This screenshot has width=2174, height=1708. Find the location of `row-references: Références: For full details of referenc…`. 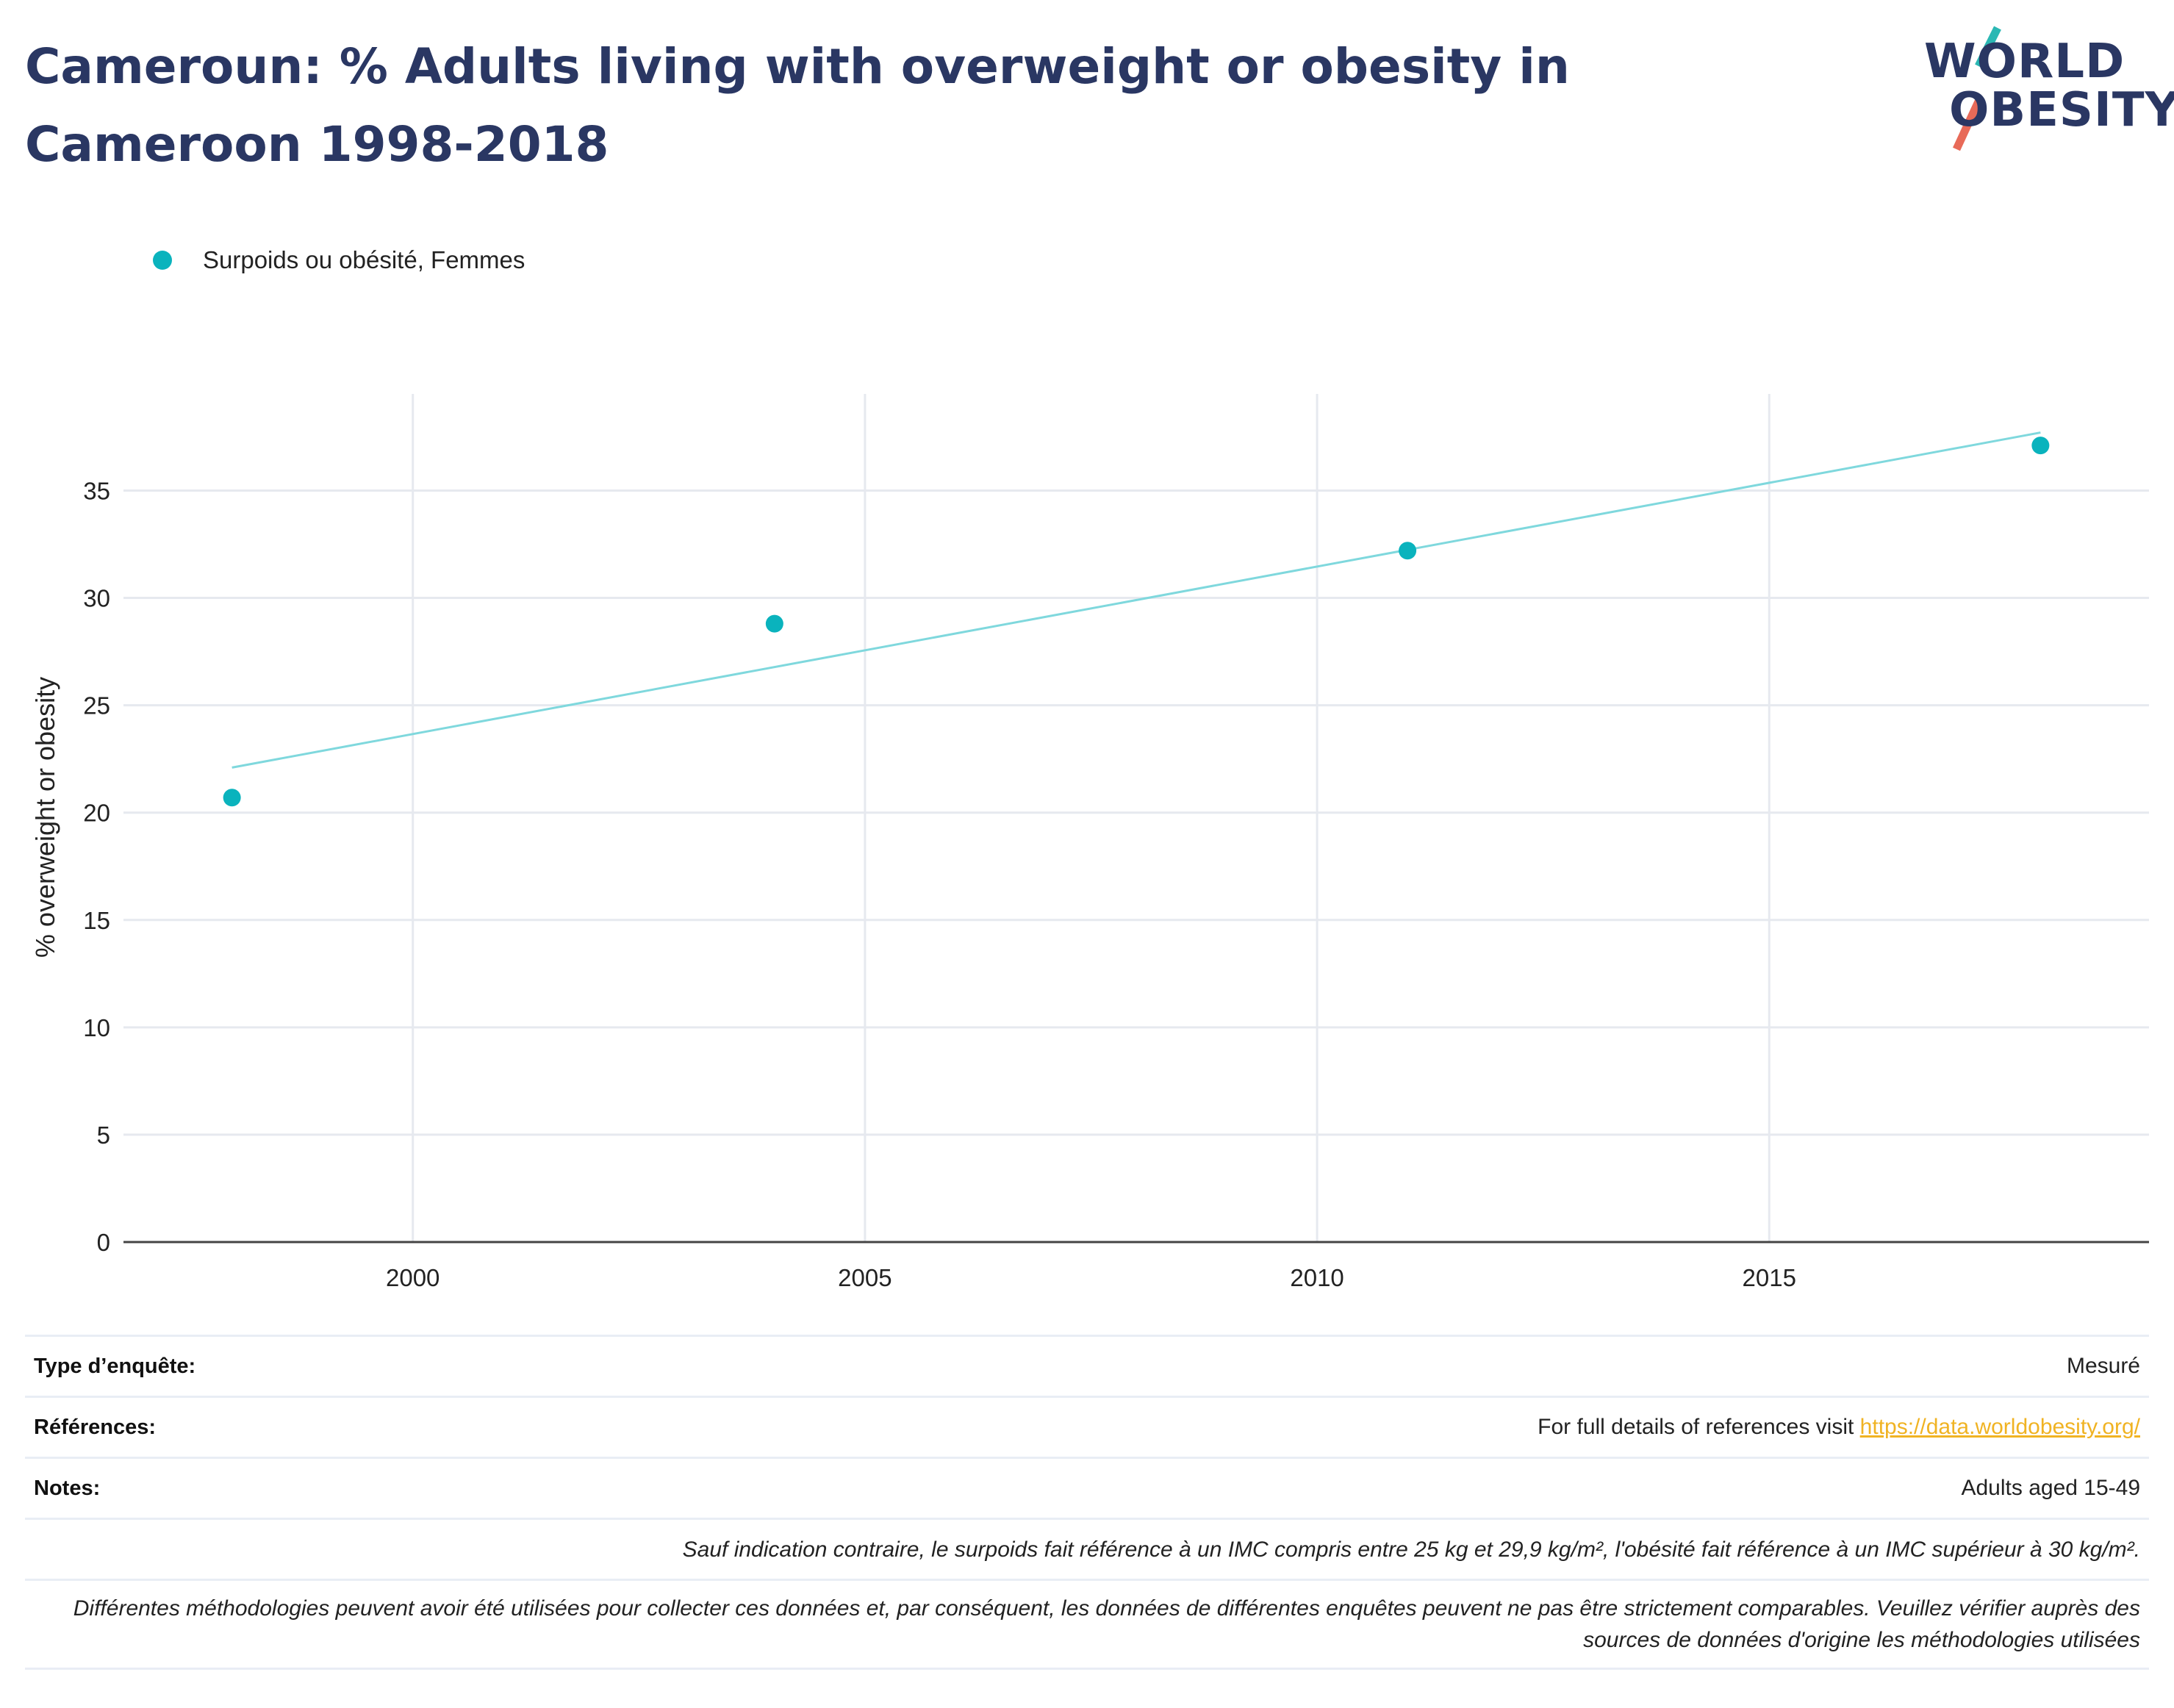

row-references: Références: For full details of referenc… is located at coordinates (1087, 1426).